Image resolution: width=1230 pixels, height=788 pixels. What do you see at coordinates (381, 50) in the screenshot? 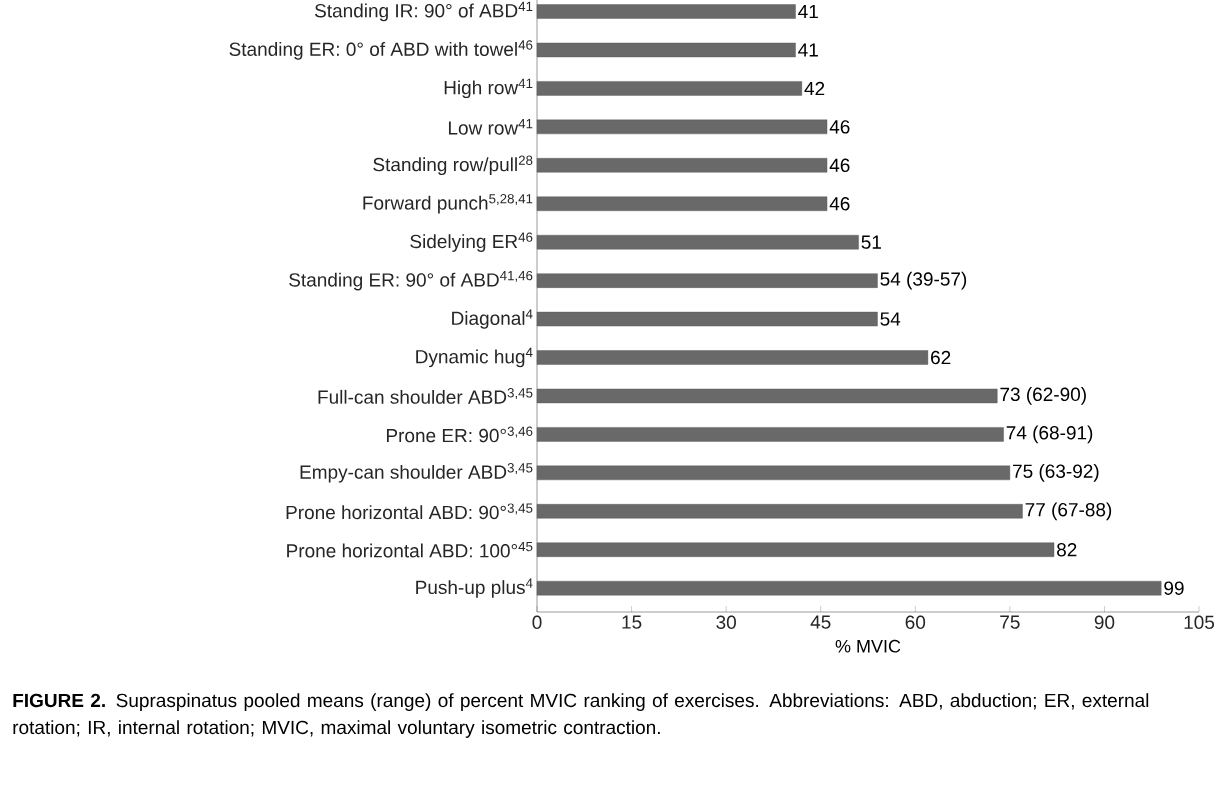
I see `y-tick-label: Standing ER: 0° of ABD with towel$^{46}$` at bounding box center [381, 50].